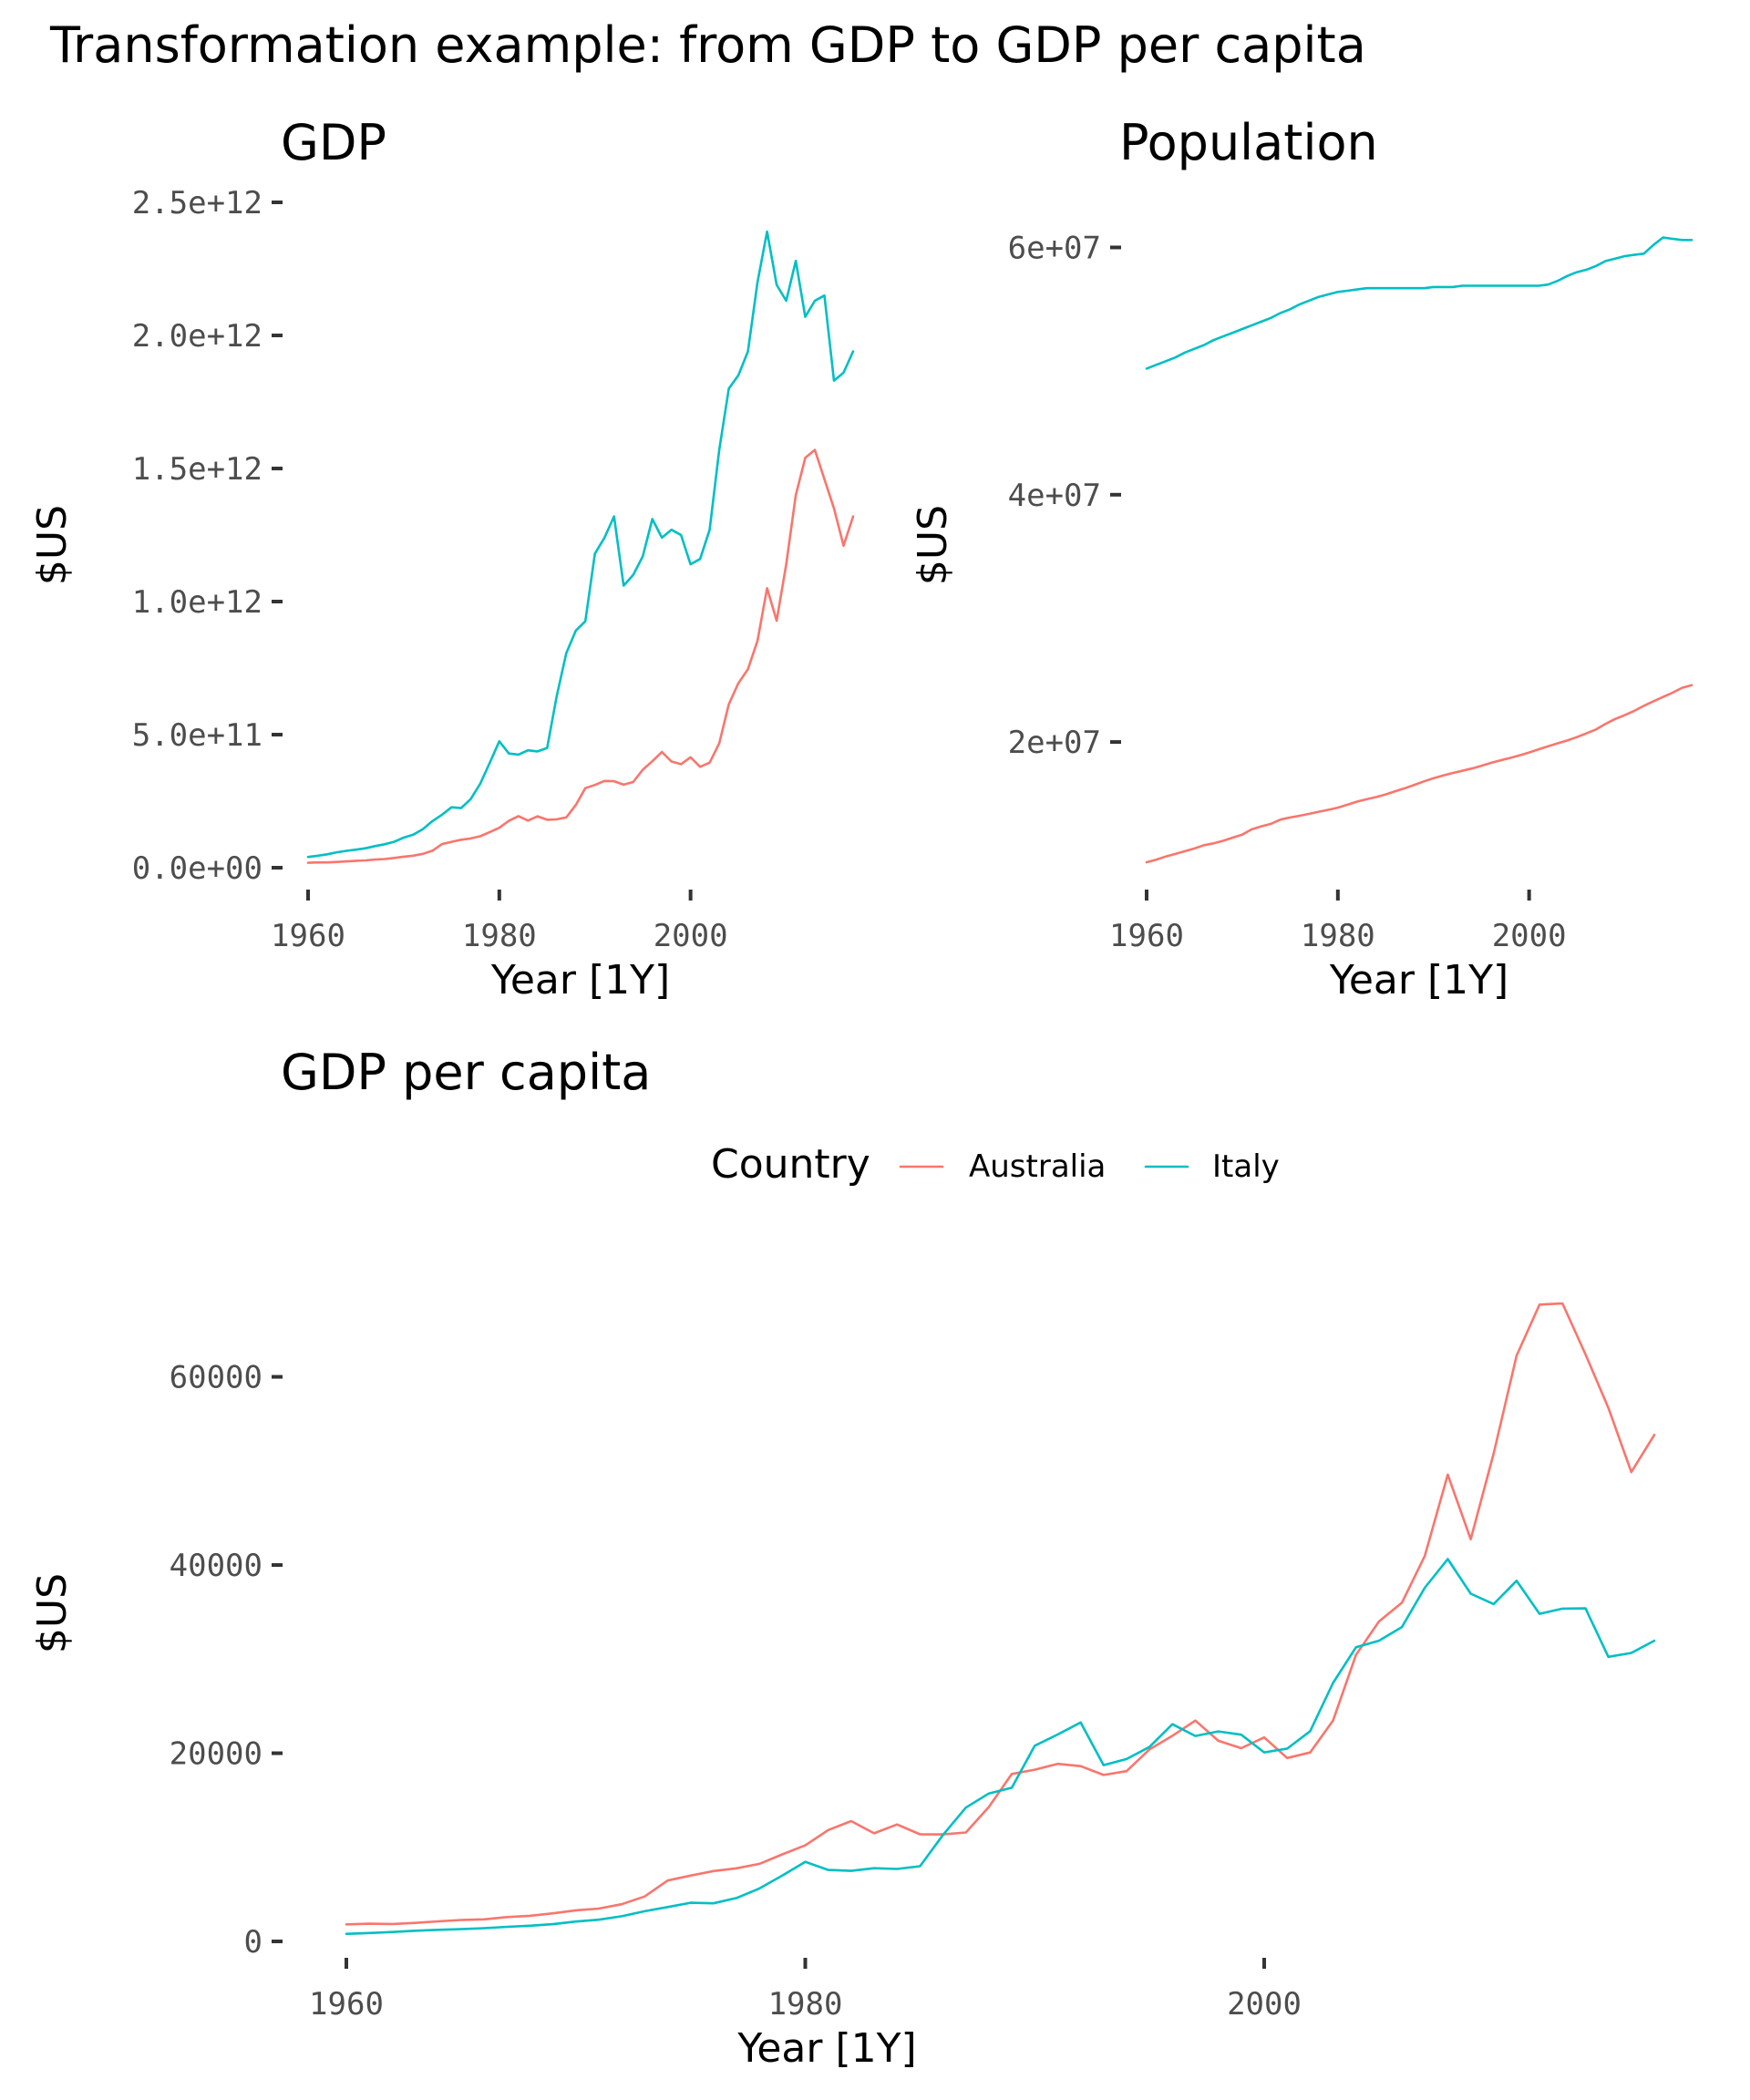 The height and width of the screenshot is (2100, 1750). Describe the element at coordinates (216, 1378) in the screenshot. I see `y-tick-label: 60000` at that location.